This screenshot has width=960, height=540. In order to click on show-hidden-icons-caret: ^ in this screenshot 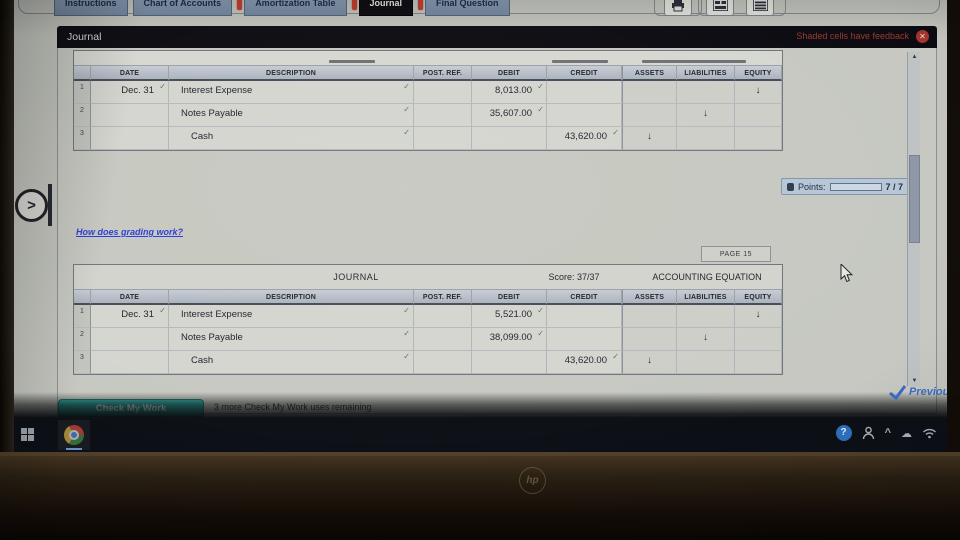, I will do `click(887, 433)`.